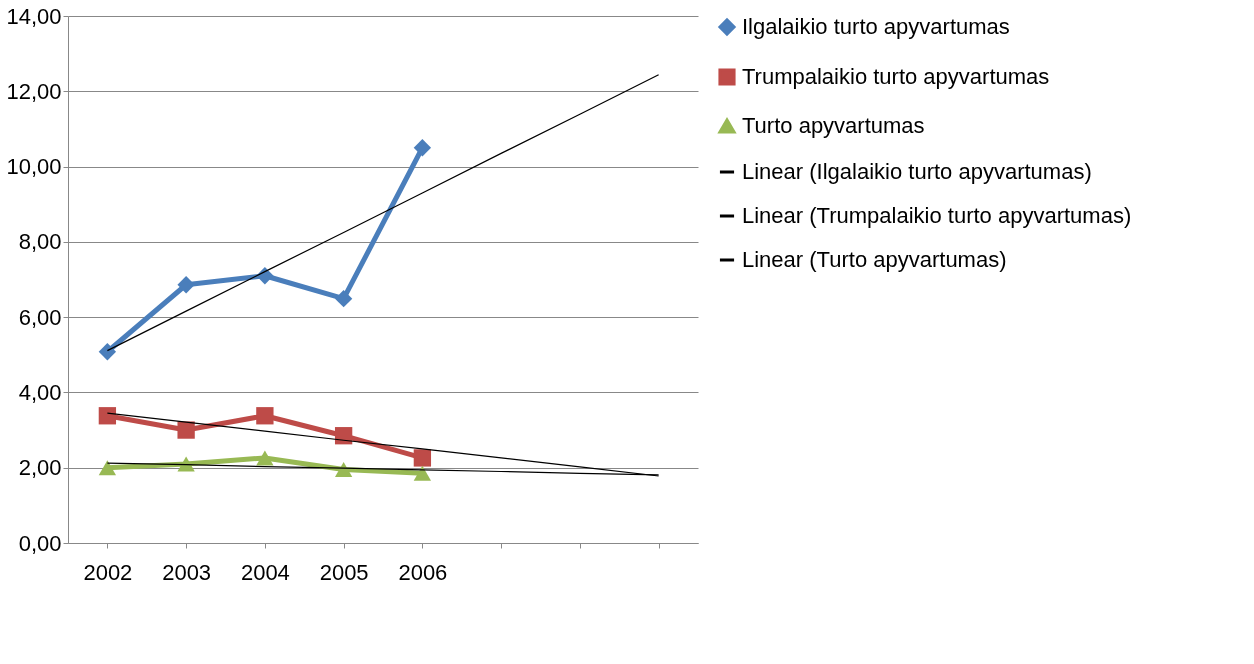 This screenshot has width=1254, height=664. Describe the element at coordinates (34, 91) in the screenshot. I see `y-tick-label: 12,00` at that location.